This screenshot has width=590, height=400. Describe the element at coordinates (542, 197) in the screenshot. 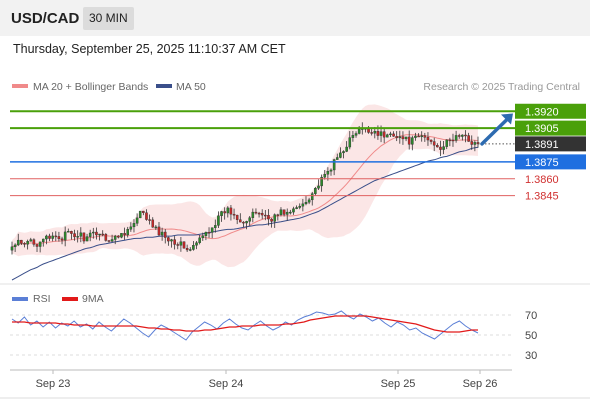

I see `support-label: 1.3845` at that location.